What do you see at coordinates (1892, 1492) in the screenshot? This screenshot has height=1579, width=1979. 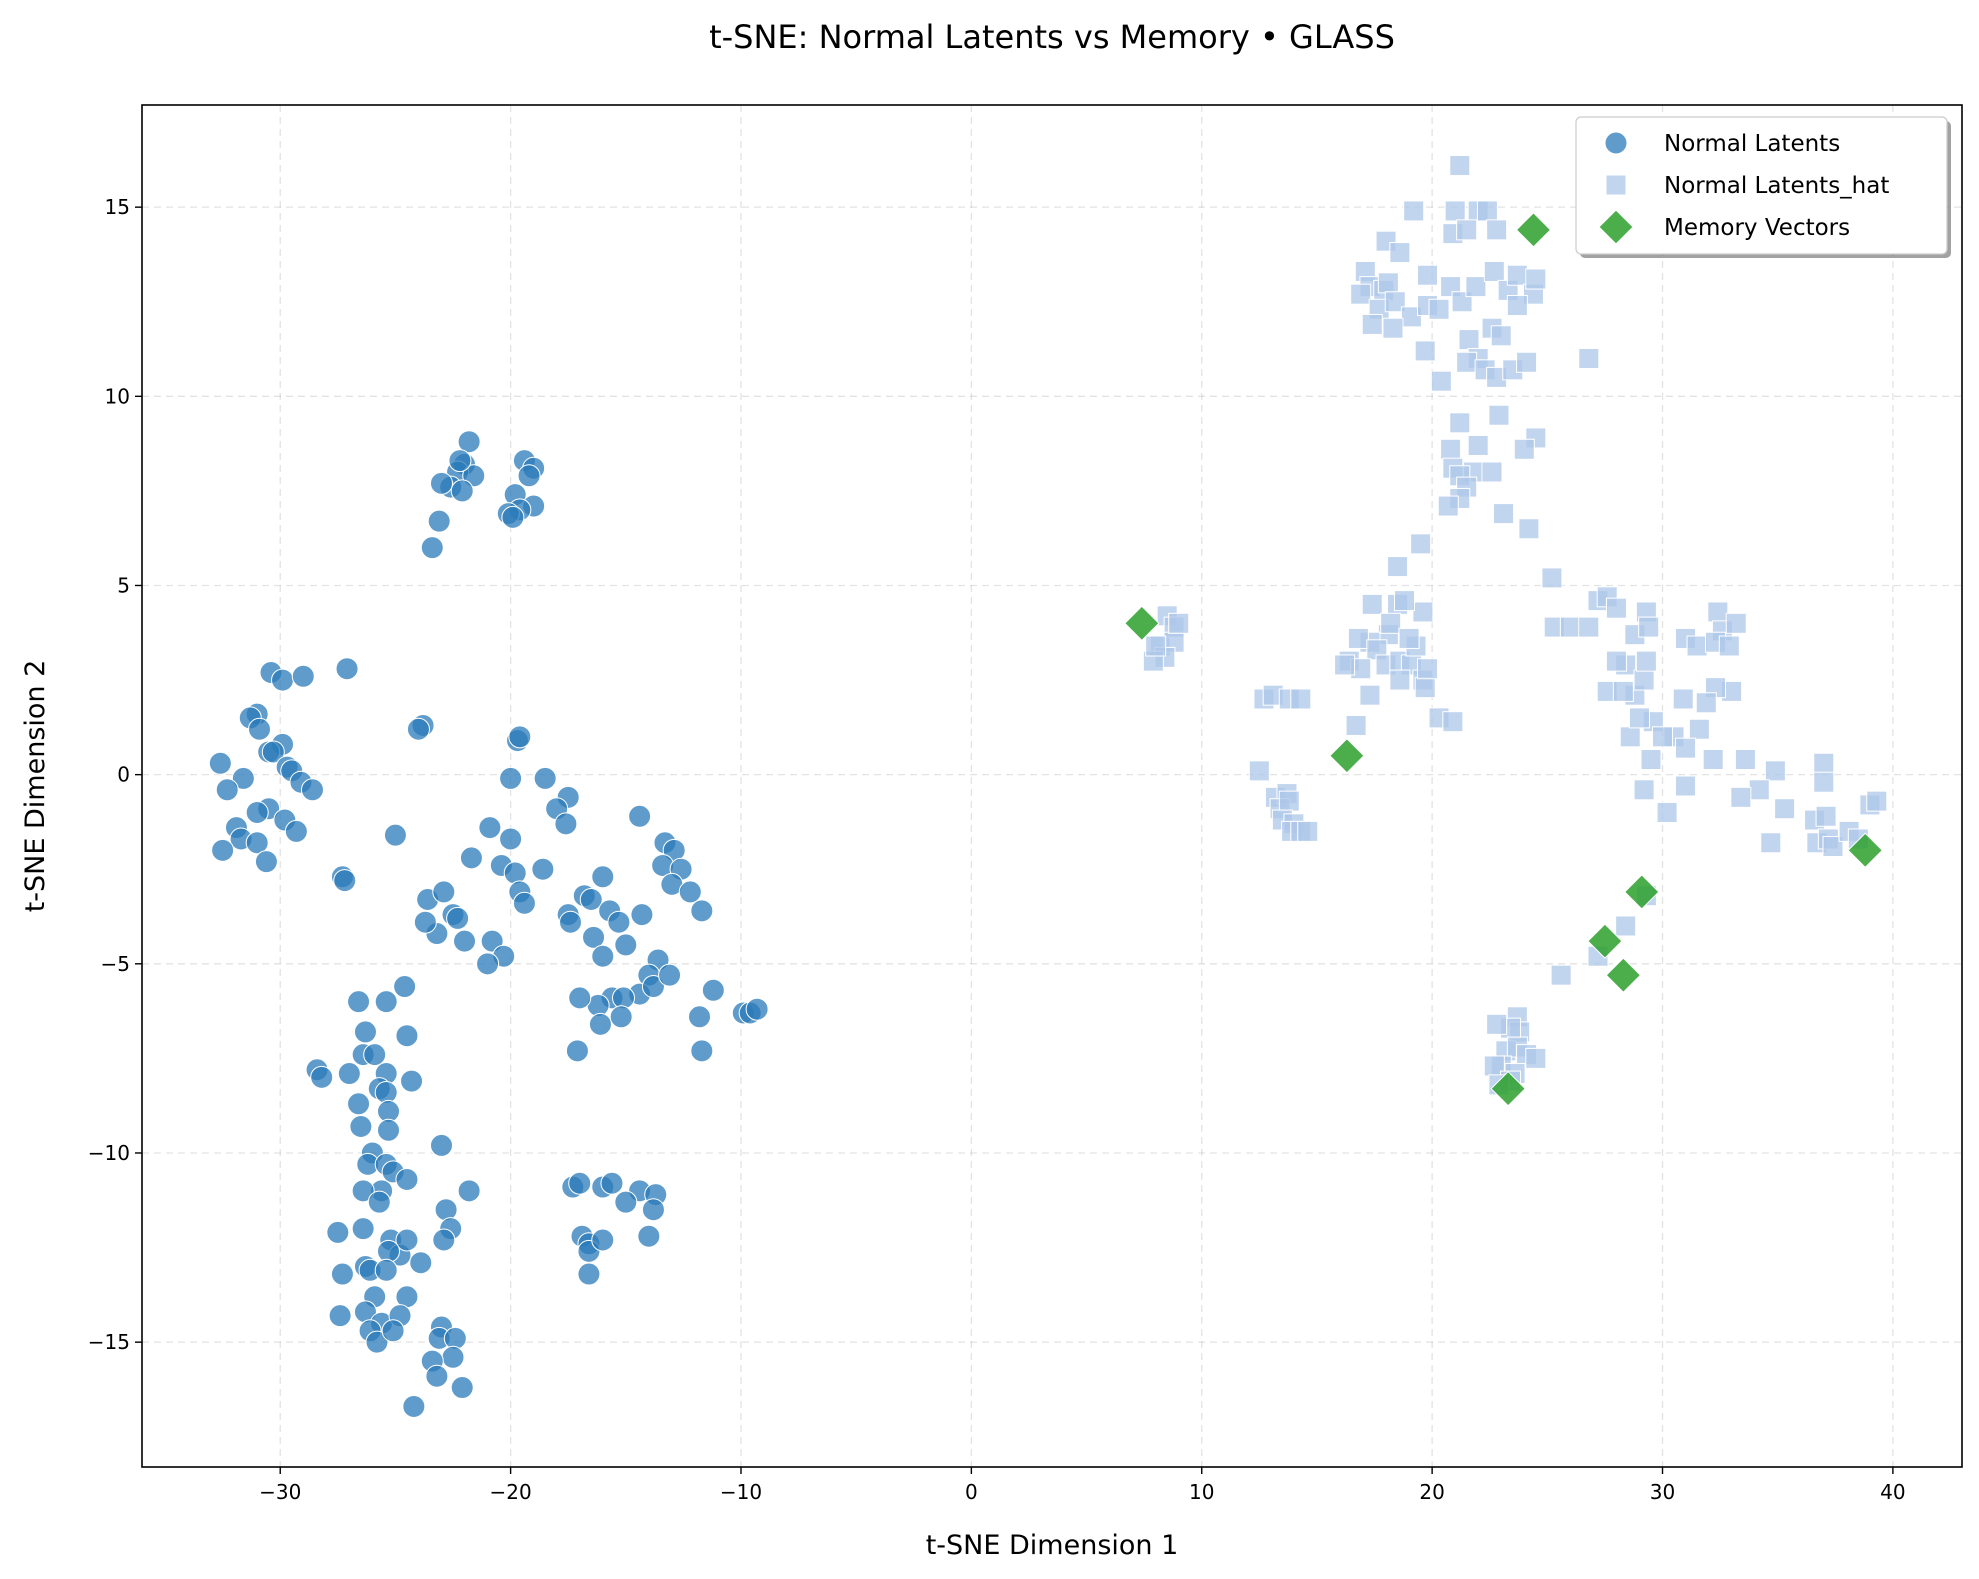 I see `x-tick-label: 40` at bounding box center [1892, 1492].